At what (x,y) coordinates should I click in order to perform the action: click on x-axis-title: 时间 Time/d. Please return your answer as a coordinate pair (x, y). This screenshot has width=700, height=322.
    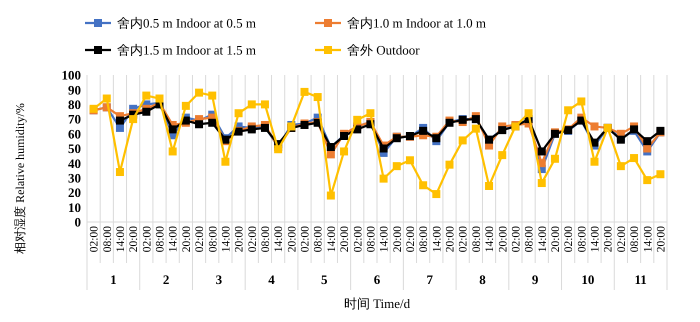
    Looking at the image, I should click on (377, 303).